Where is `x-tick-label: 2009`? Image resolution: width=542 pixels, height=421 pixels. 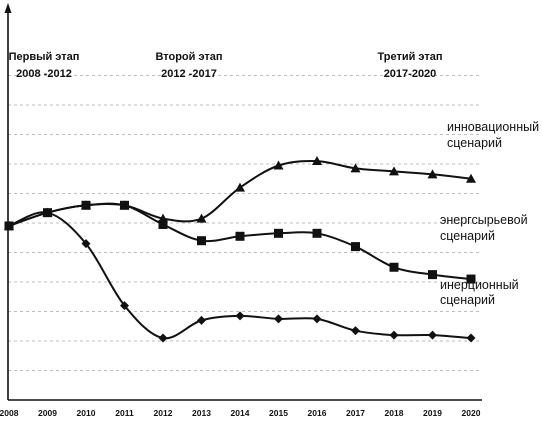 x-tick-label: 2009 is located at coordinates (47, 413).